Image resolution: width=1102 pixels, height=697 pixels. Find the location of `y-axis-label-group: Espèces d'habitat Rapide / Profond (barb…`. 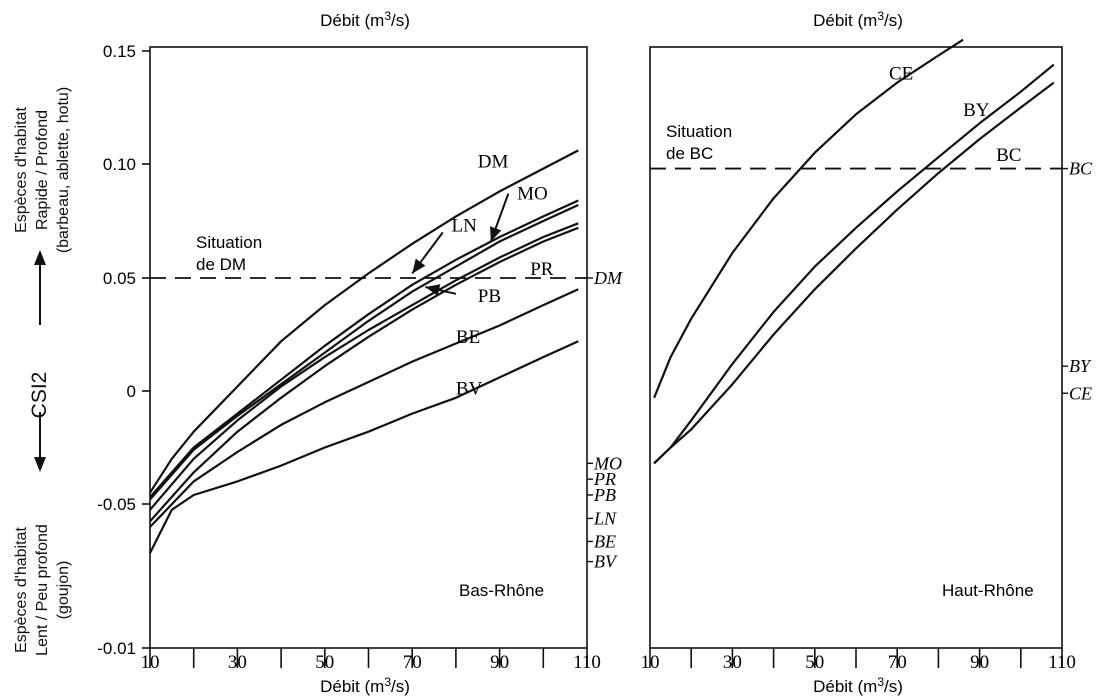

y-axis-label-group: Espèces d'habitat Rapide / Profond (barb… is located at coordinates (42, 371).